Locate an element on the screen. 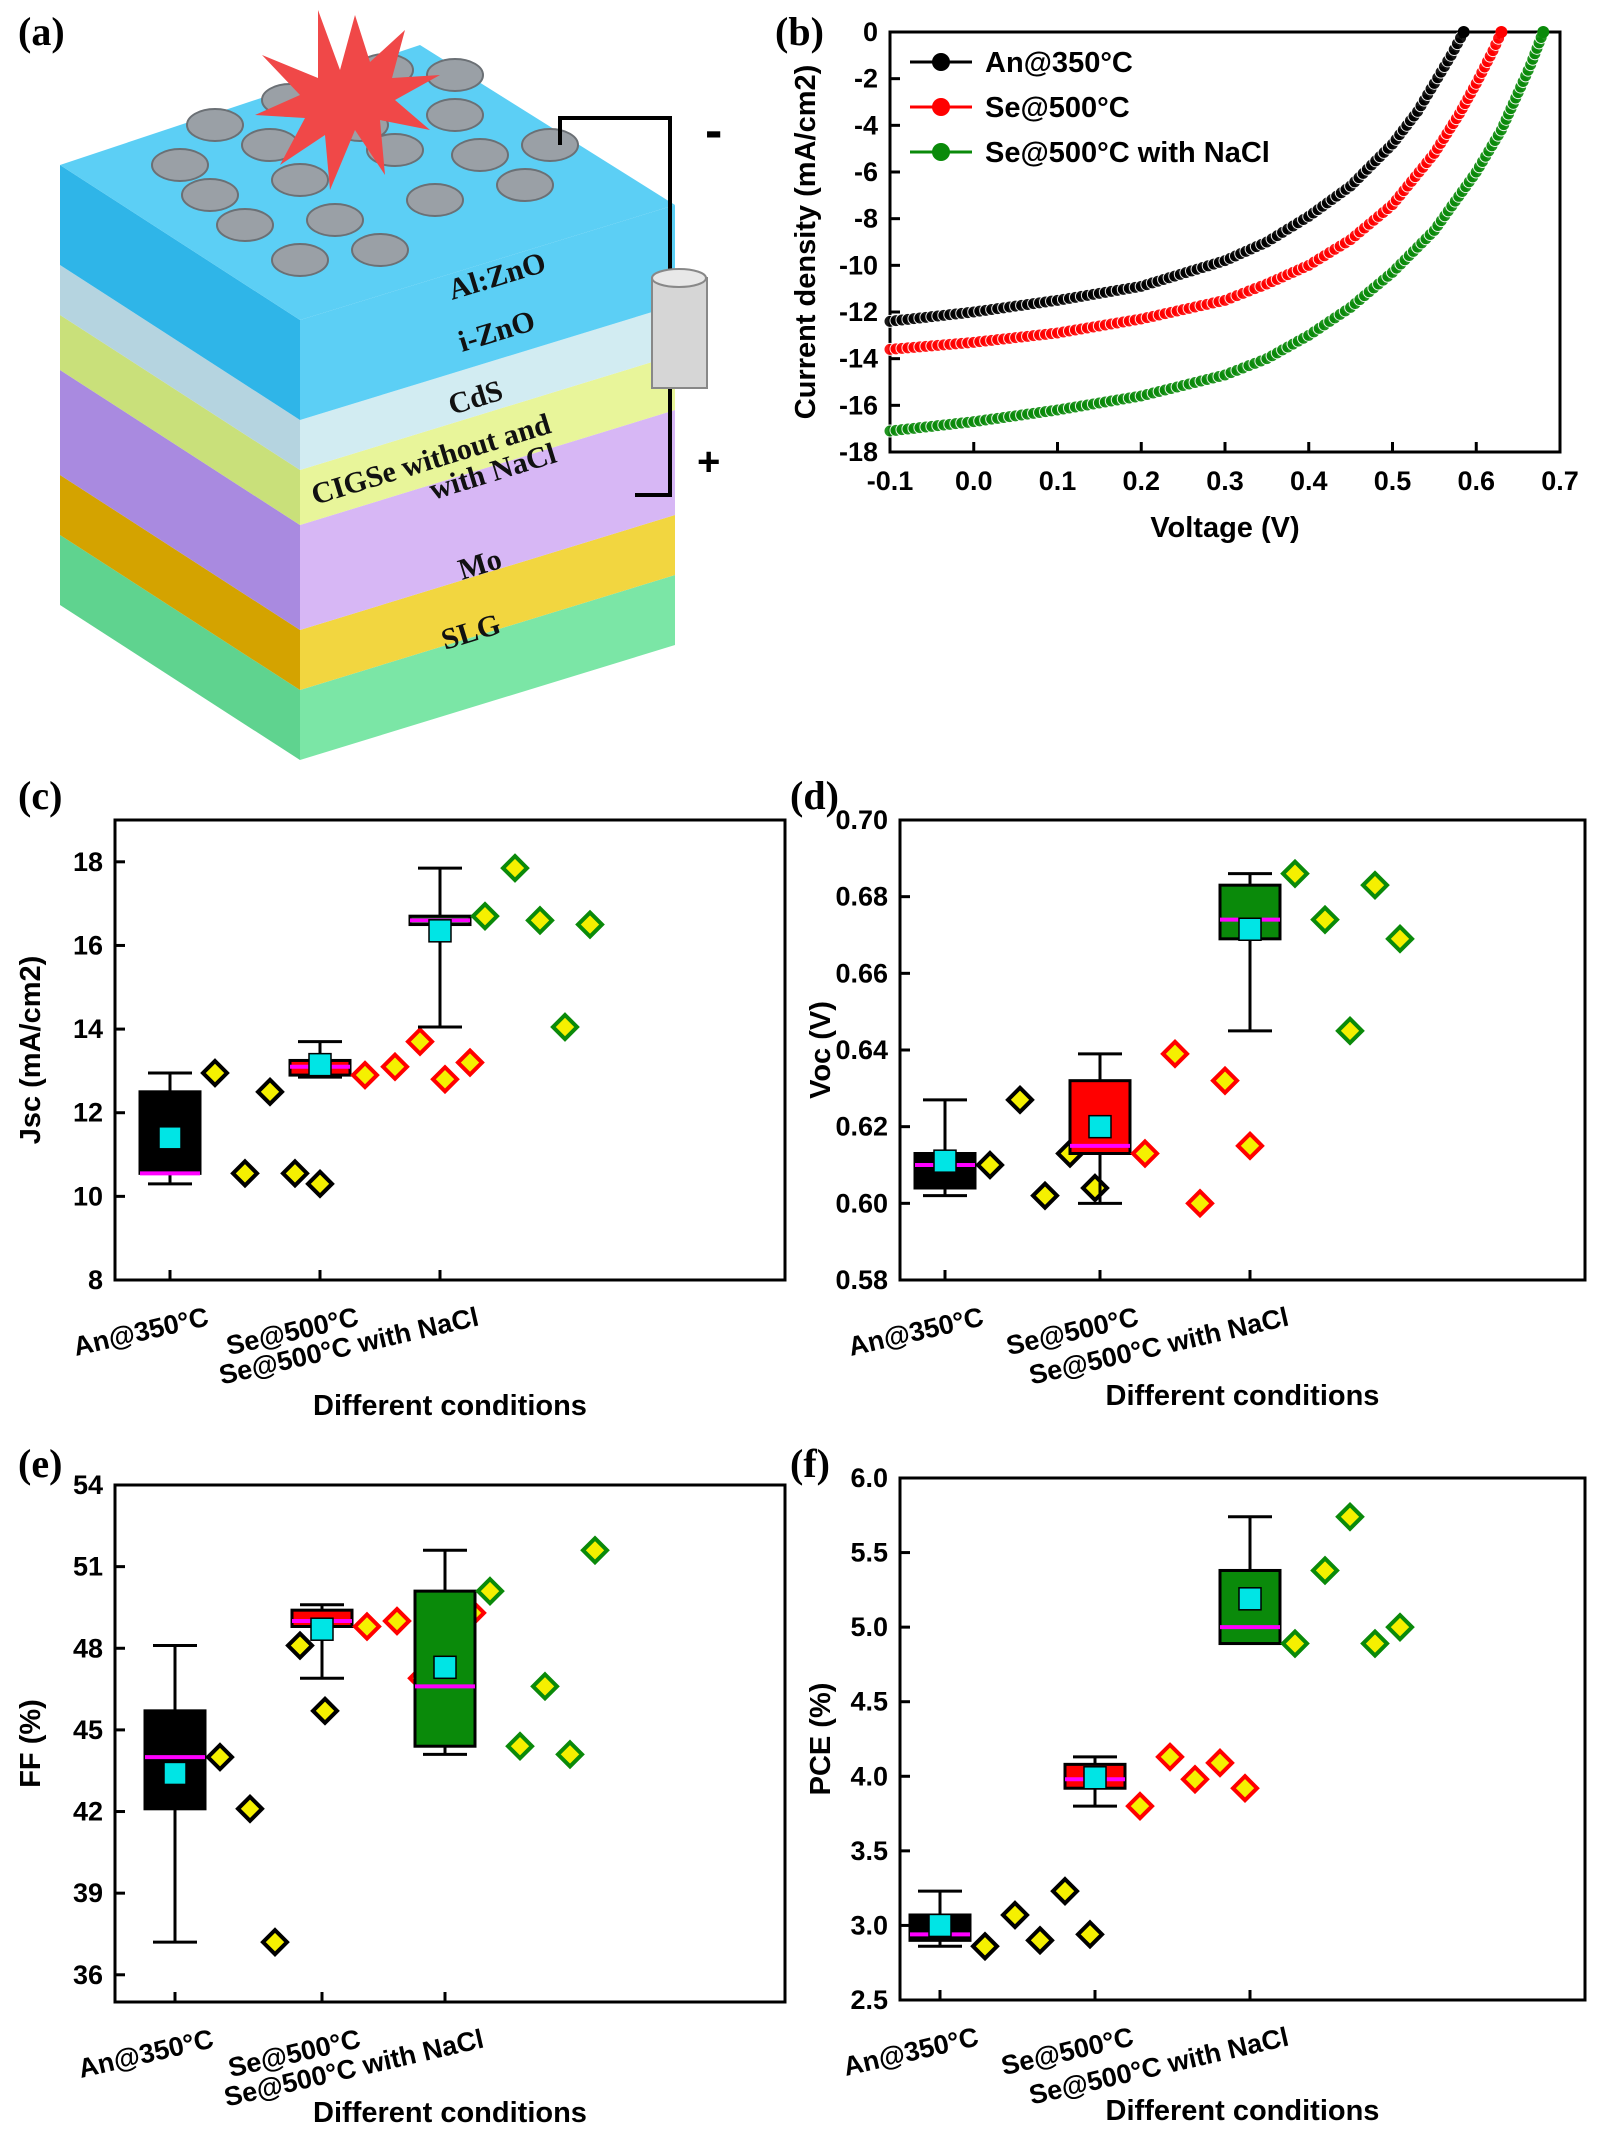 Image resolution: width=1611 pixels, height=2129 pixels. plot-frame is located at coordinates (450, 1050).